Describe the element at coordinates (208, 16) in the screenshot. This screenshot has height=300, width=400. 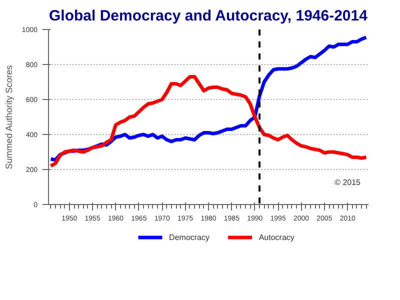
I see `chart-title: Global Democracy and Autocracy, 1946-2014` at that location.